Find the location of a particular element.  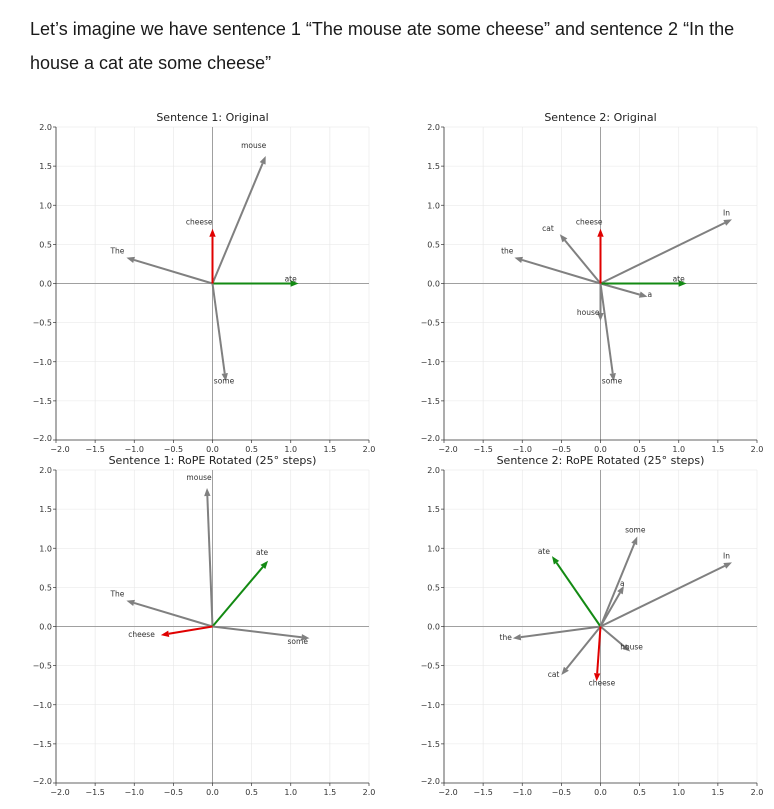

arrowhead-in is located at coordinates (727, 222).